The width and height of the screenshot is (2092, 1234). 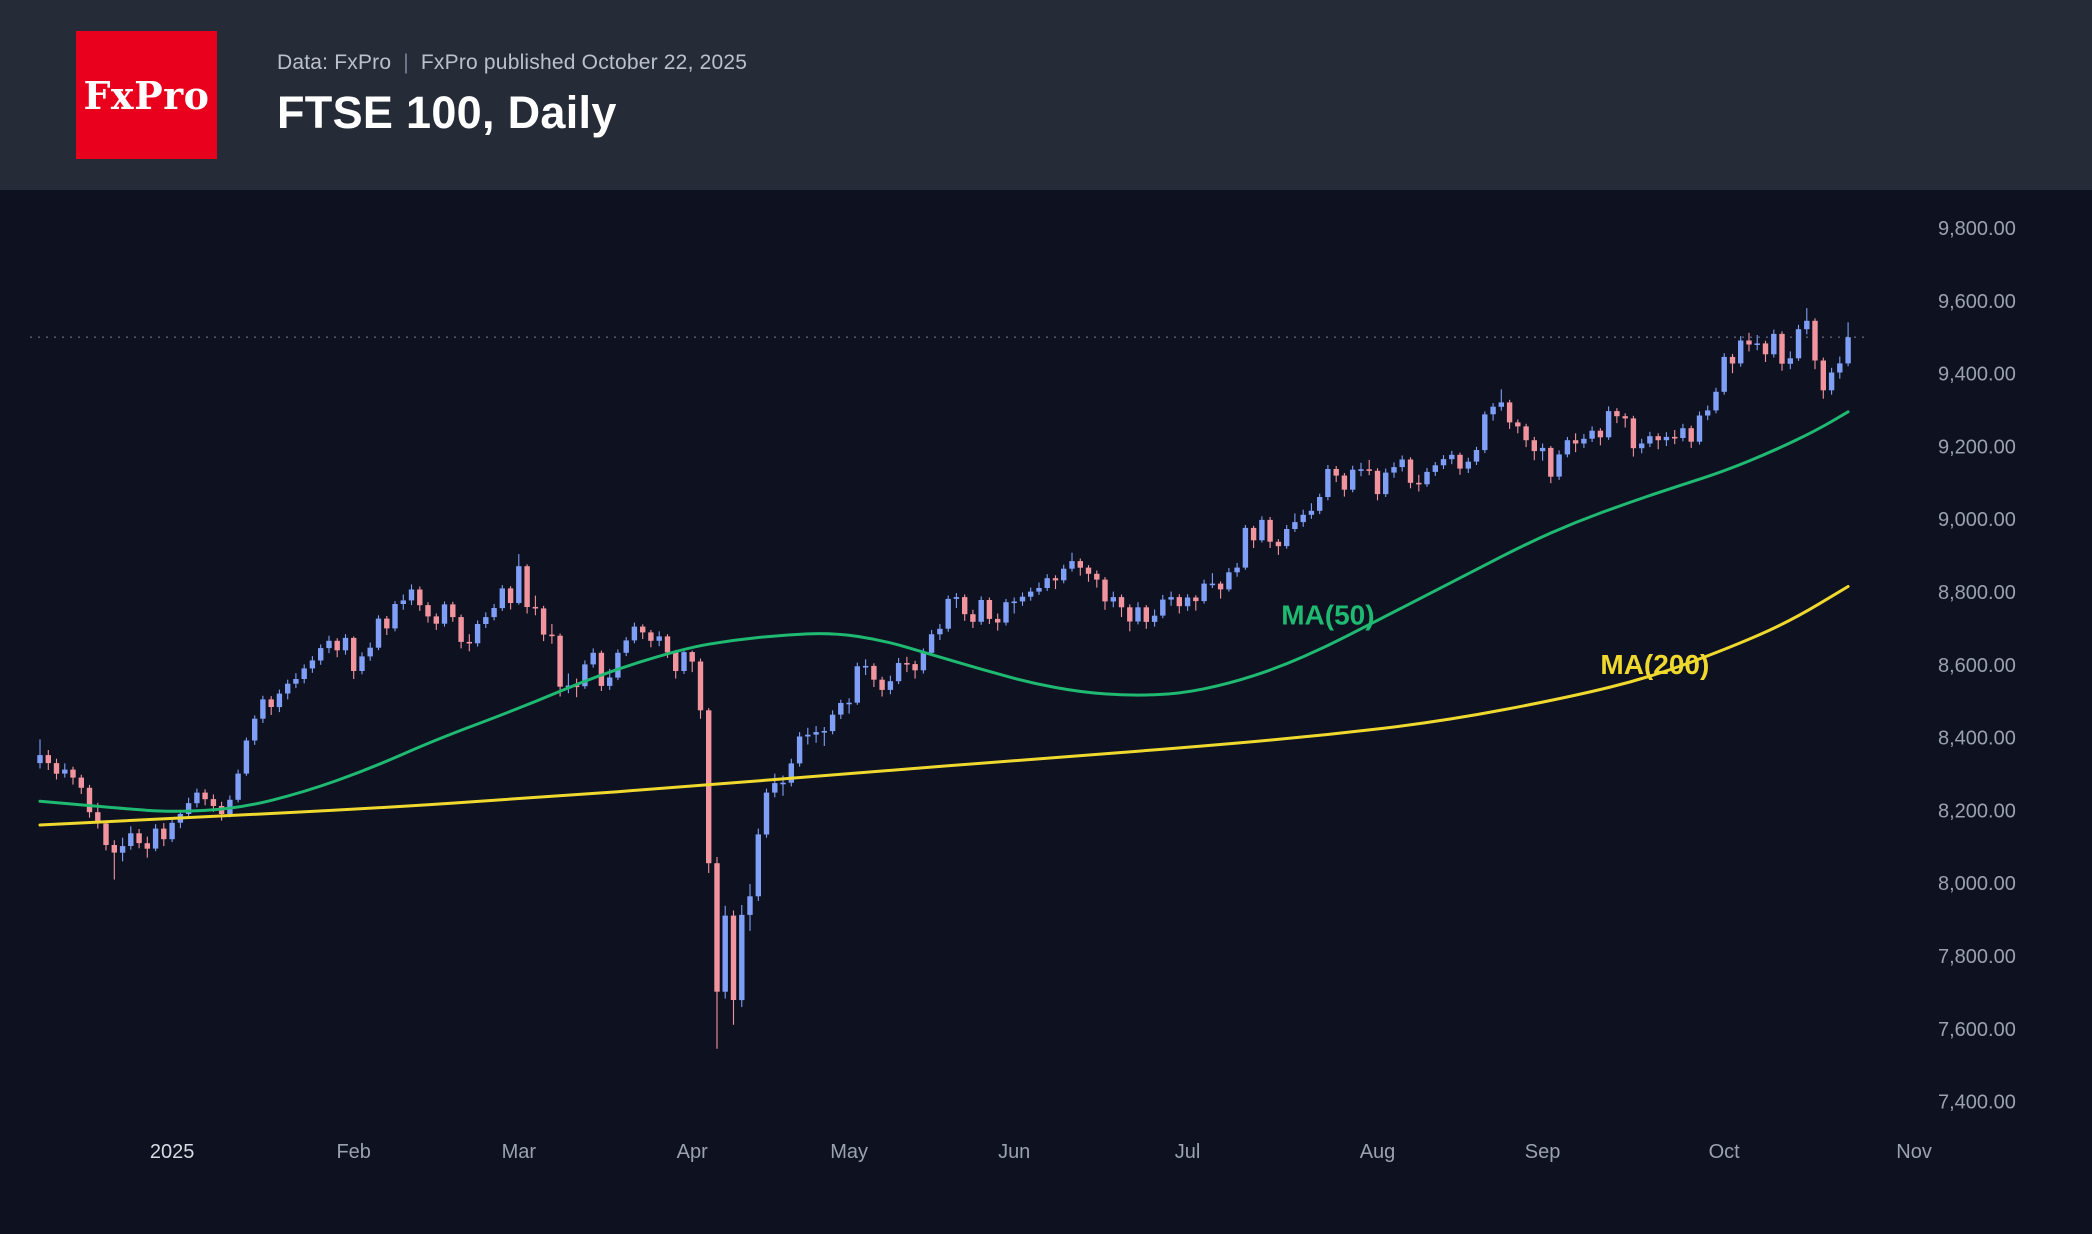 What do you see at coordinates (1977, 739) in the screenshot?
I see `y-axis-label: 8,400.00` at bounding box center [1977, 739].